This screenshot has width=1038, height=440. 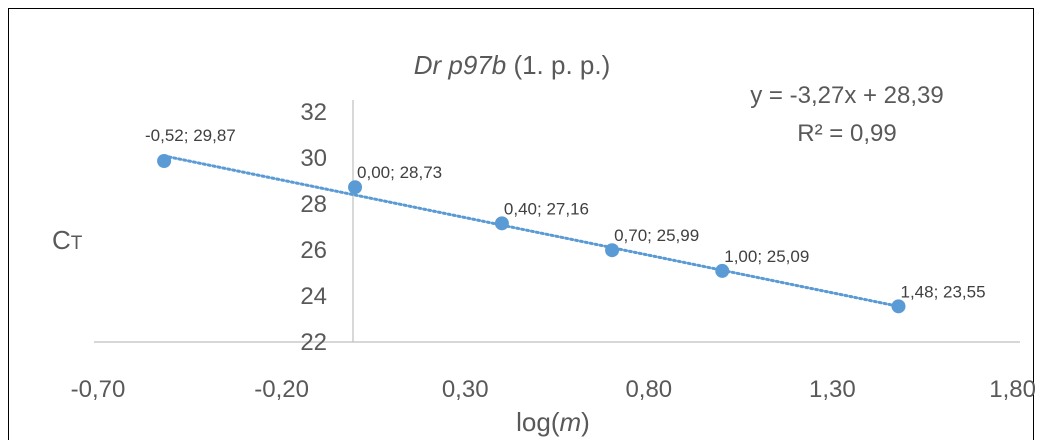 What do you see at coordinates (313, 250) in the screenshot?
I see `y-tick-label: 26` at bounding box center [313, 250].